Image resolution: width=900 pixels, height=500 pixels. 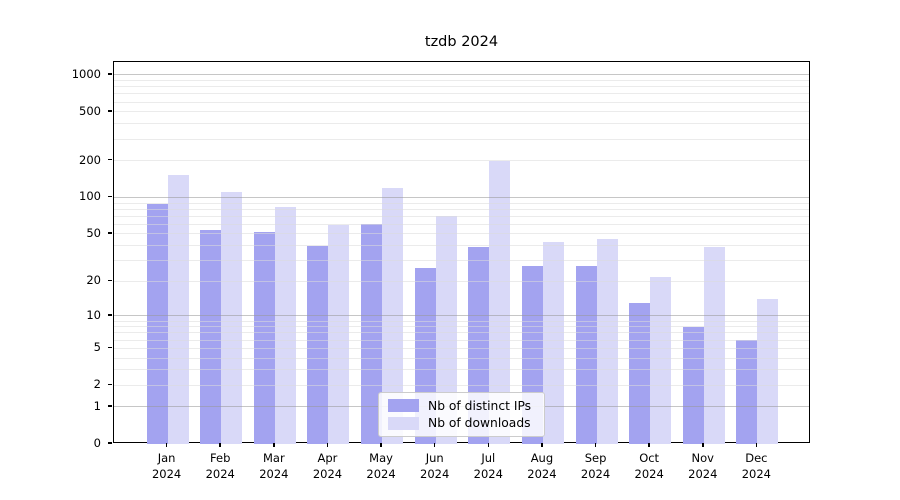 What do you see at coordinates (381, 466) in the screenshot?
I see `x-tick-label-may: May 2024` at bounding box center [381, 466].